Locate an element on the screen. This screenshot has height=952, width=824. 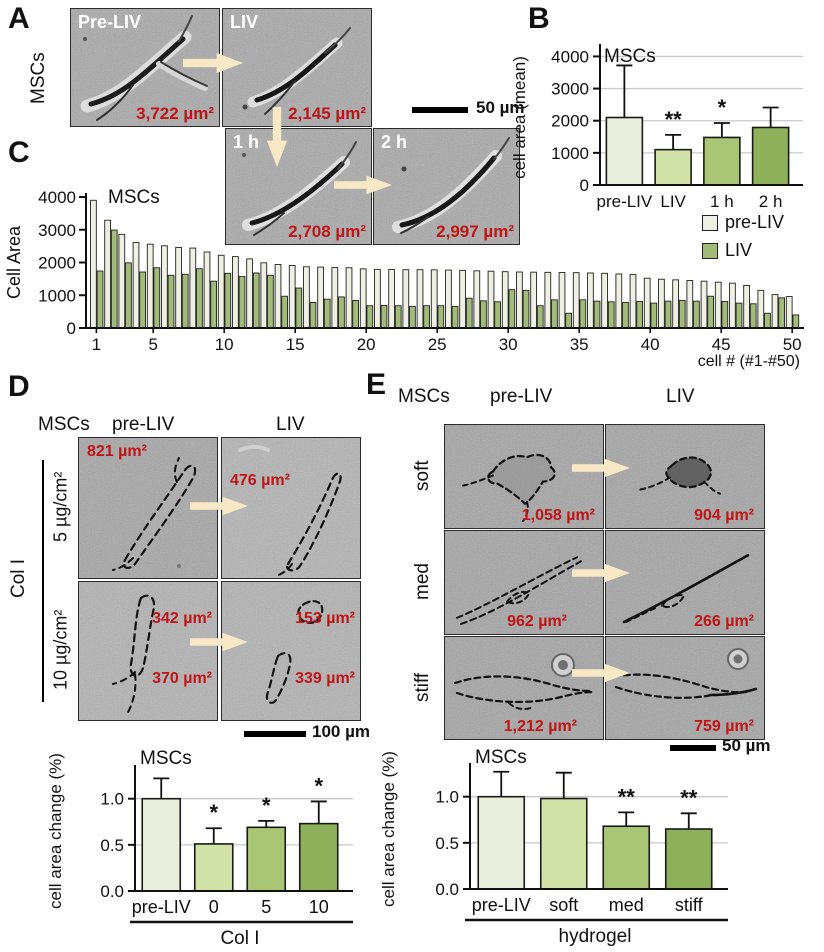
panel-letter-b: B is located at coordinates (539, 18).